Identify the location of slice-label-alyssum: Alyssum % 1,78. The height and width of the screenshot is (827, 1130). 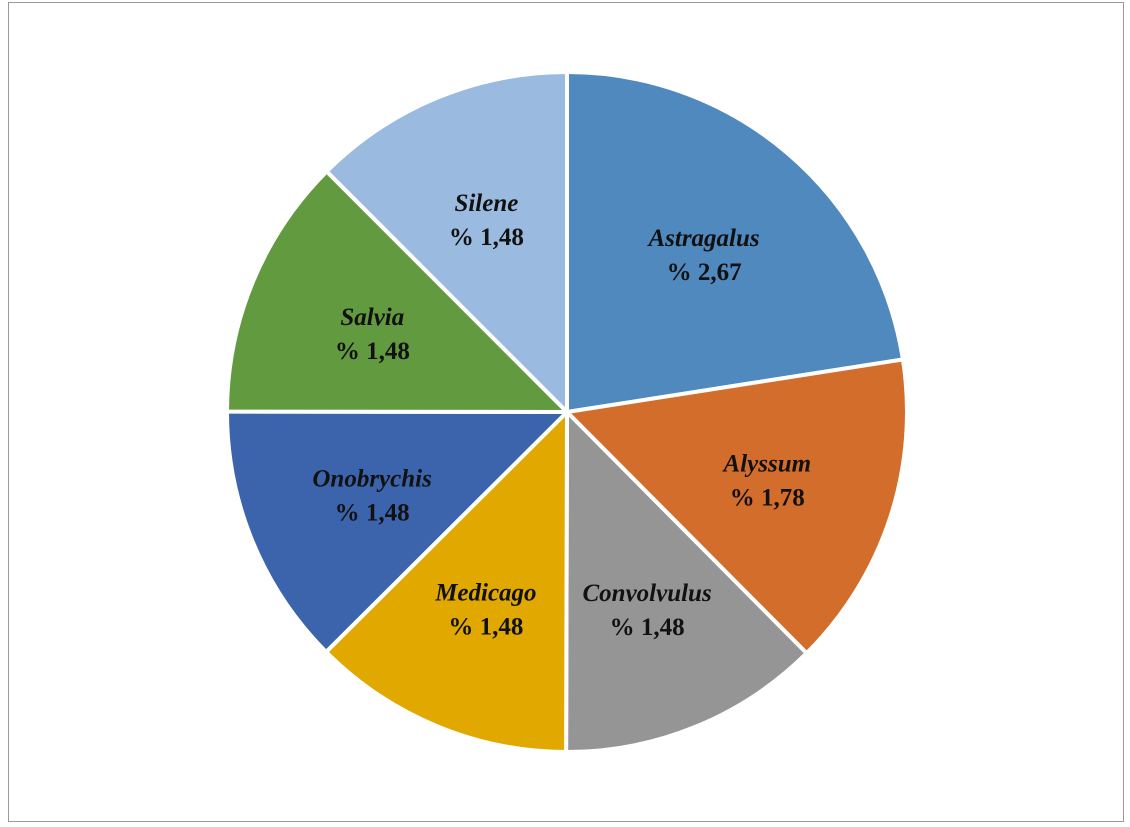
(767, 481).